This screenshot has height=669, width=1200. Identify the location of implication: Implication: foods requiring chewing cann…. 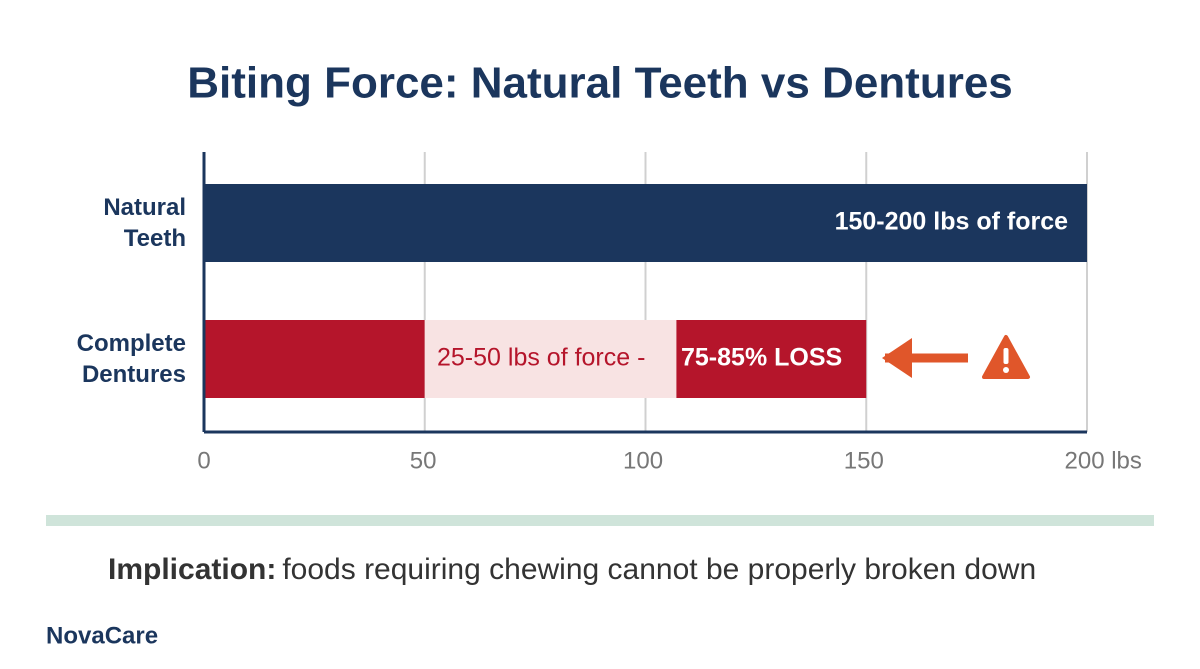
(572, 569).